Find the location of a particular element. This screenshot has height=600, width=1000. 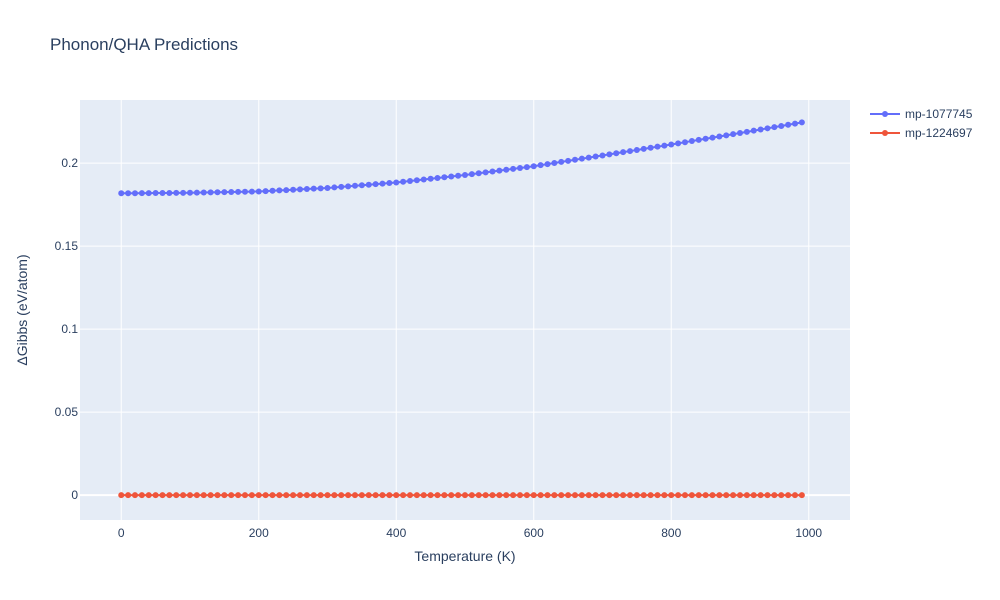

x-tick-label: 200 is located at coordinates (259, 533).